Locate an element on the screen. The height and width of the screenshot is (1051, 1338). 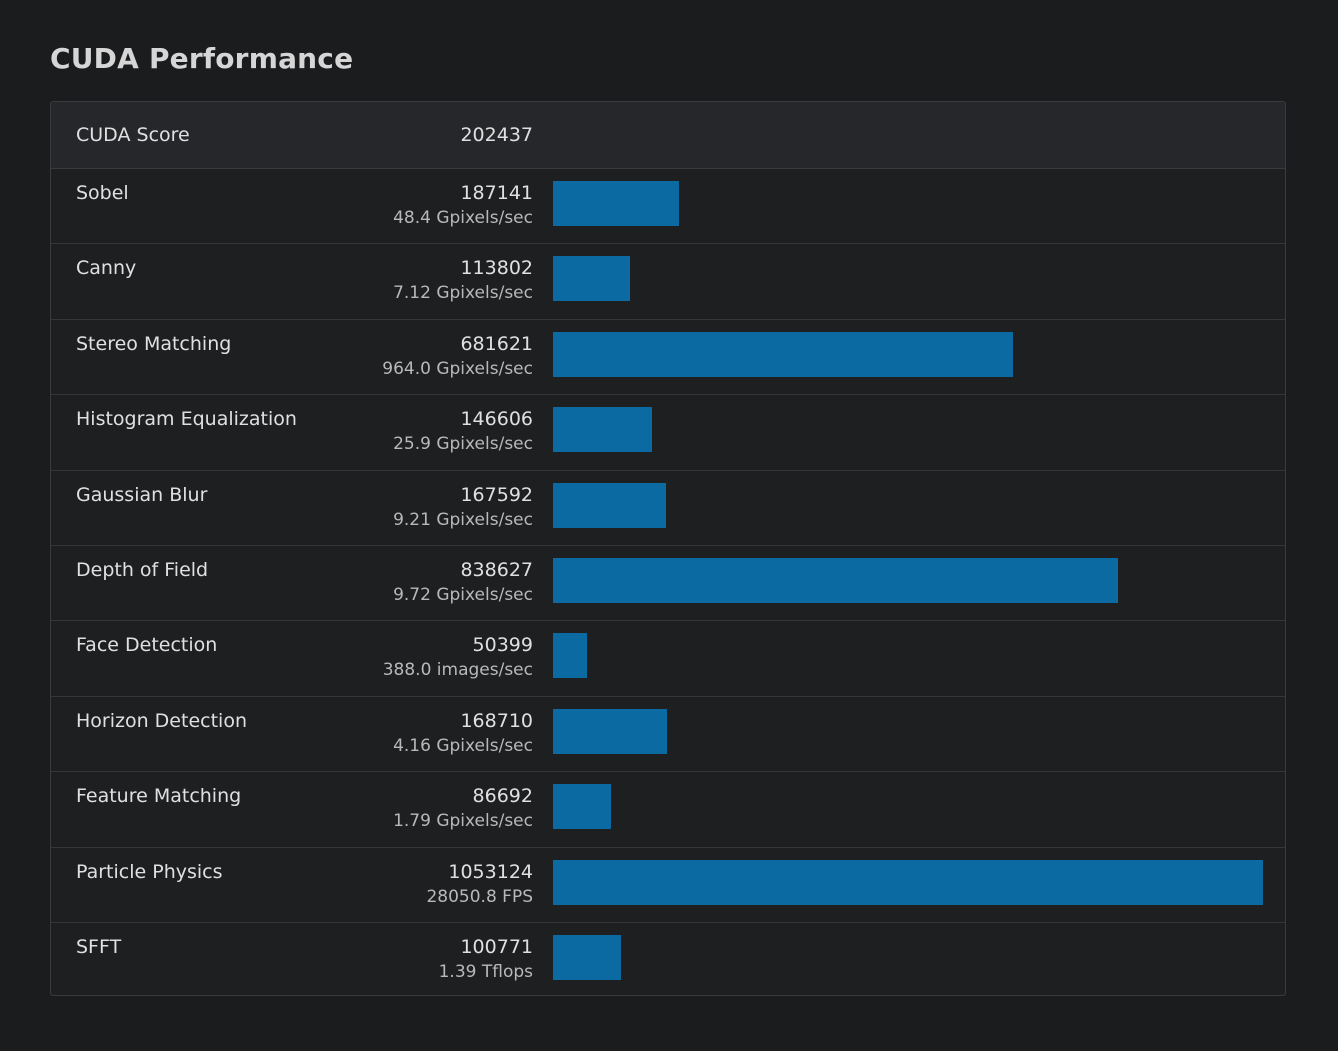
benchmark-row: Depth of Field 838627 9.72 Gpixels/sec is located at coordinates (668, 584).